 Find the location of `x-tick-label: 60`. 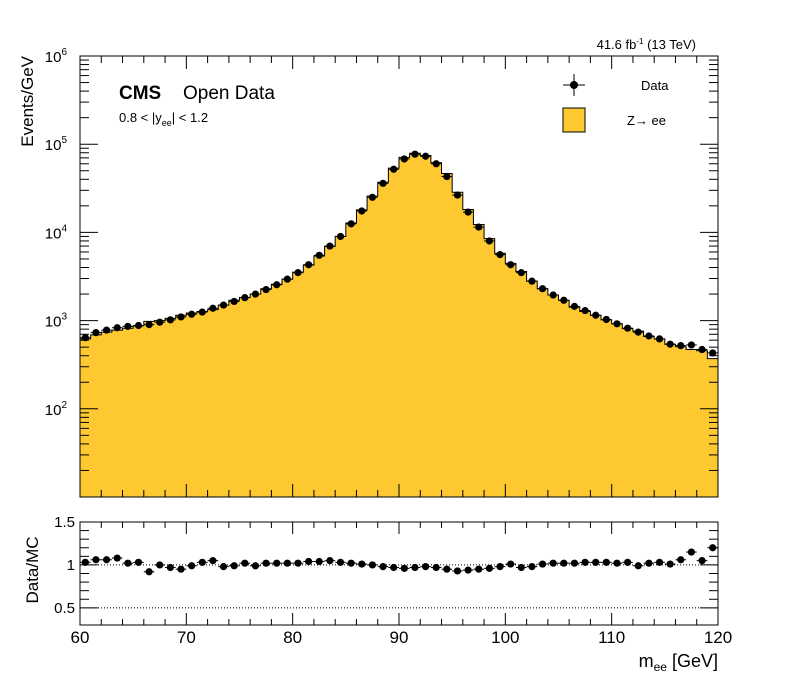

x-tick-label: 60 is located at coordinates (80, 637).